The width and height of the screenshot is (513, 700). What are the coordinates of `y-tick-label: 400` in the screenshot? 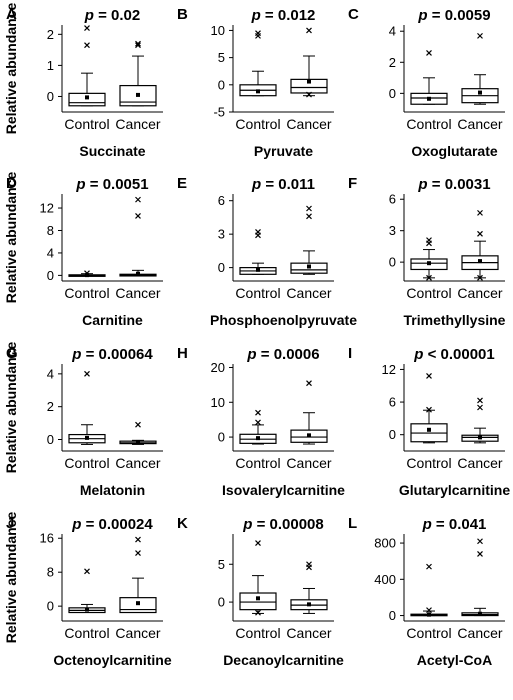 It's located at (385, 579).